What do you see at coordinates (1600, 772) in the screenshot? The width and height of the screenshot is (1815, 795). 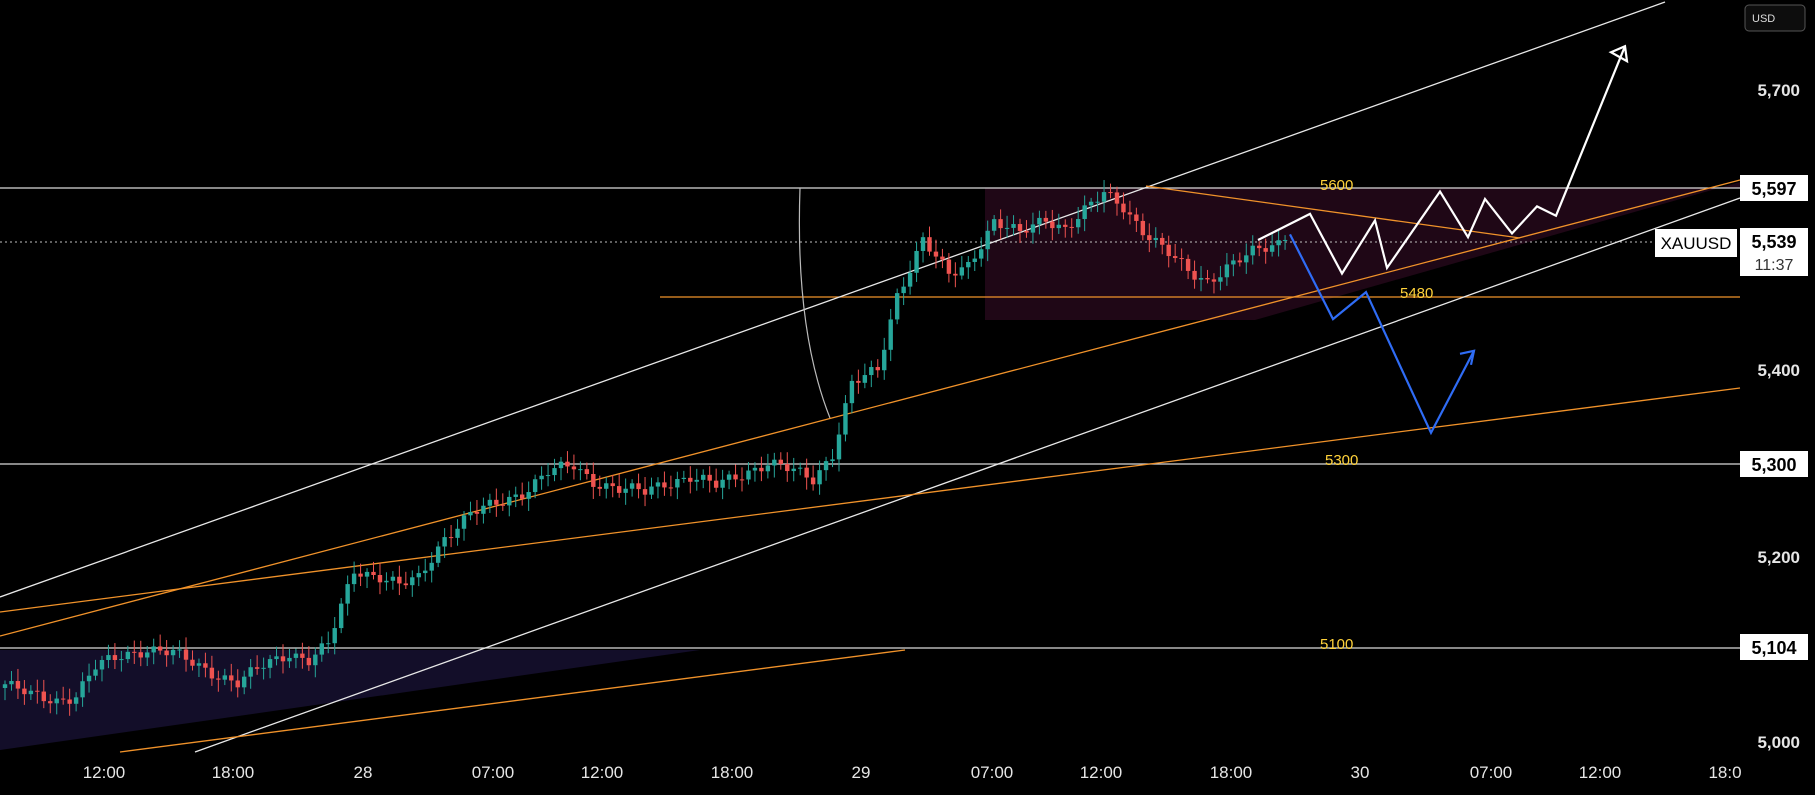 I see `x-tick-1200-d: 12:00` at bounding box center [1600, 772].